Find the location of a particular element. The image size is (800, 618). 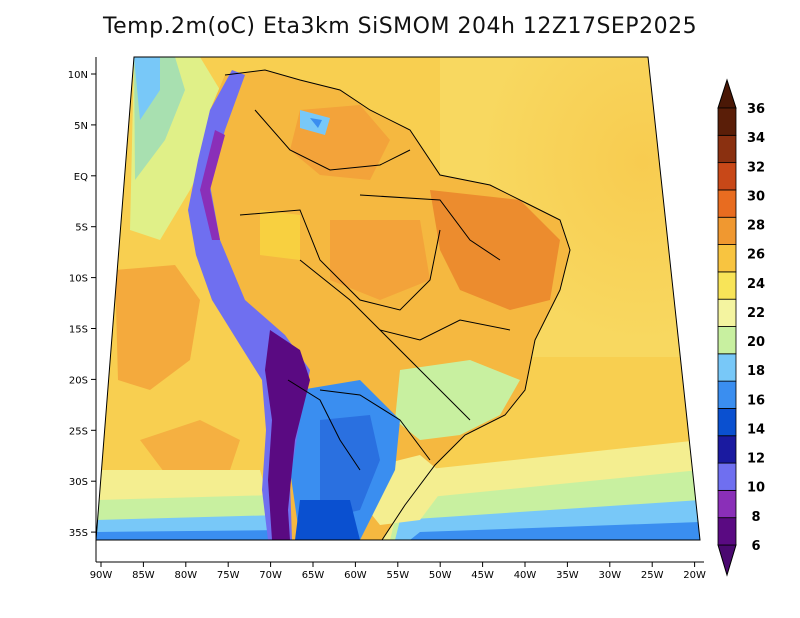

colorbar-label: 6 is located at coordinates (755, 546).